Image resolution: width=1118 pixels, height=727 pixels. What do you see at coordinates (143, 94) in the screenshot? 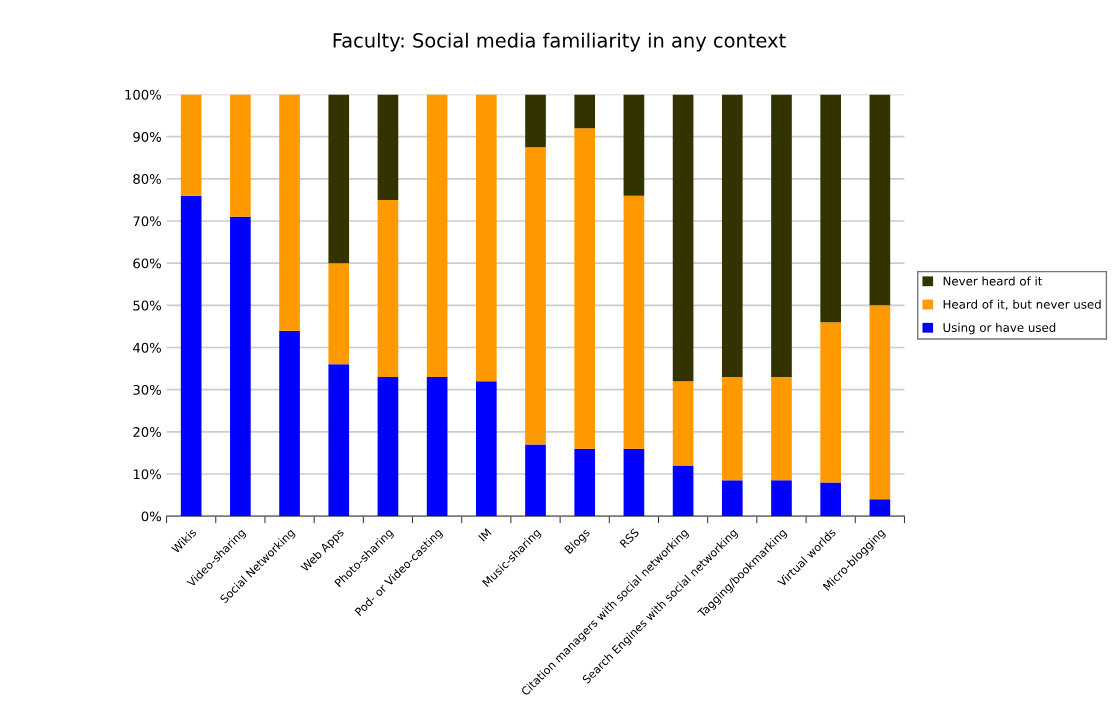
I see `y-tick-label: 100%` at bounding box center [143, 94].